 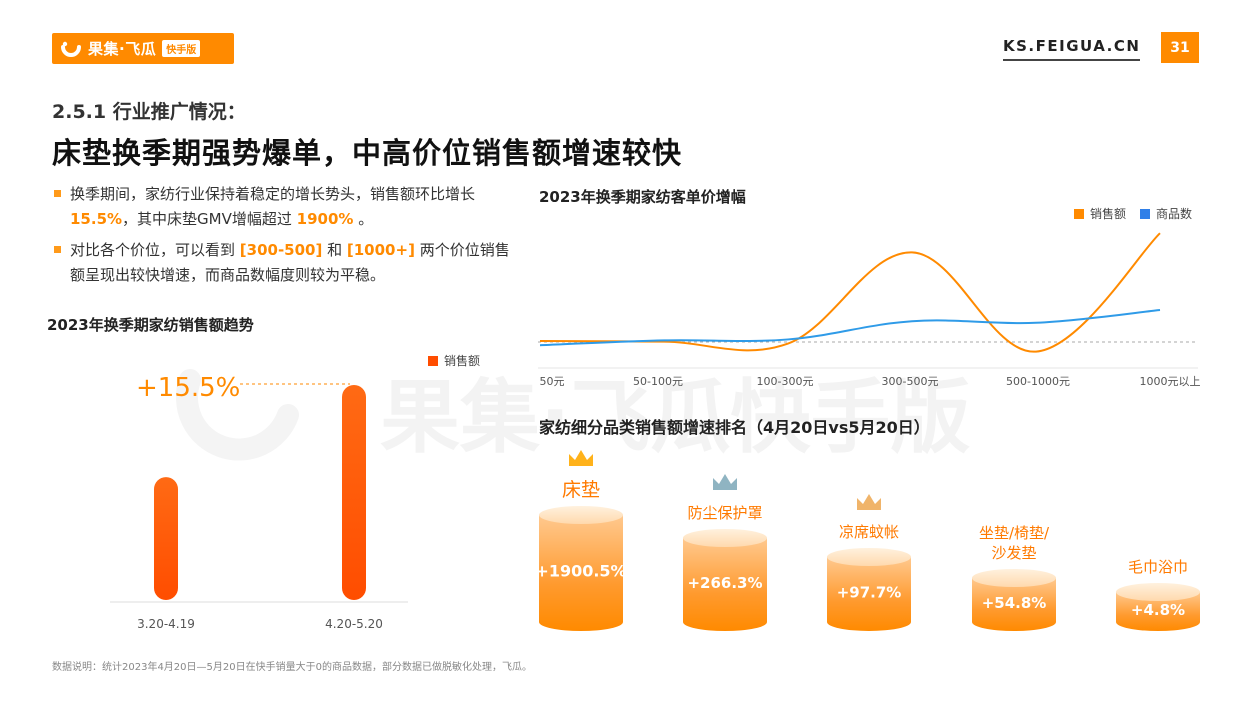 I want to click on rank-category-label: 防尘保护罩, so click(x=725, y=513).